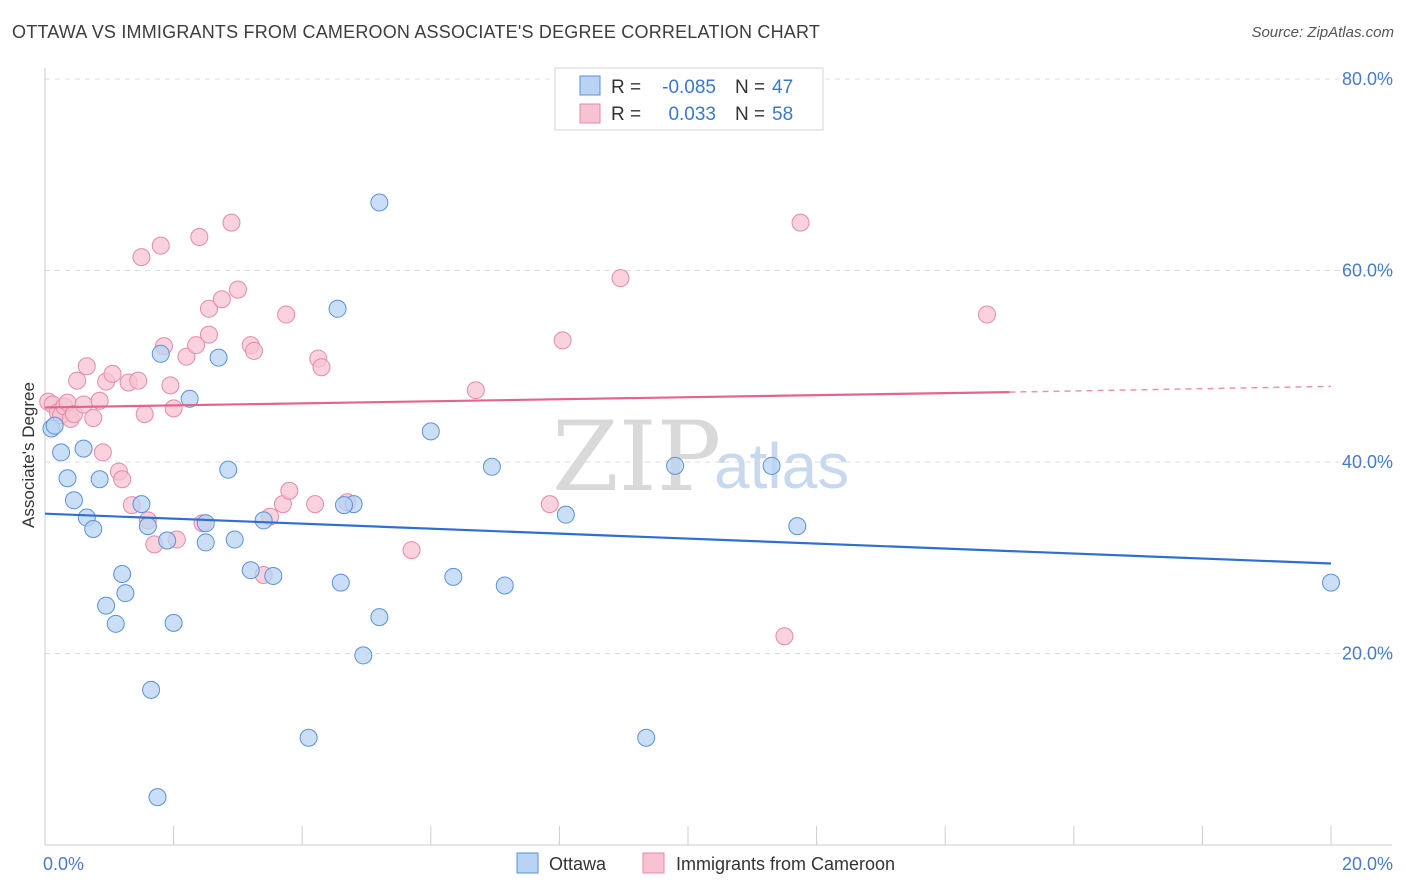 The width and height of the screenshot is (1406, 892). What do you see at coordinates (1367, 654) in the screenshot?
I see `y-tick-label: 20.0%` at bounding box center [1367, 654].